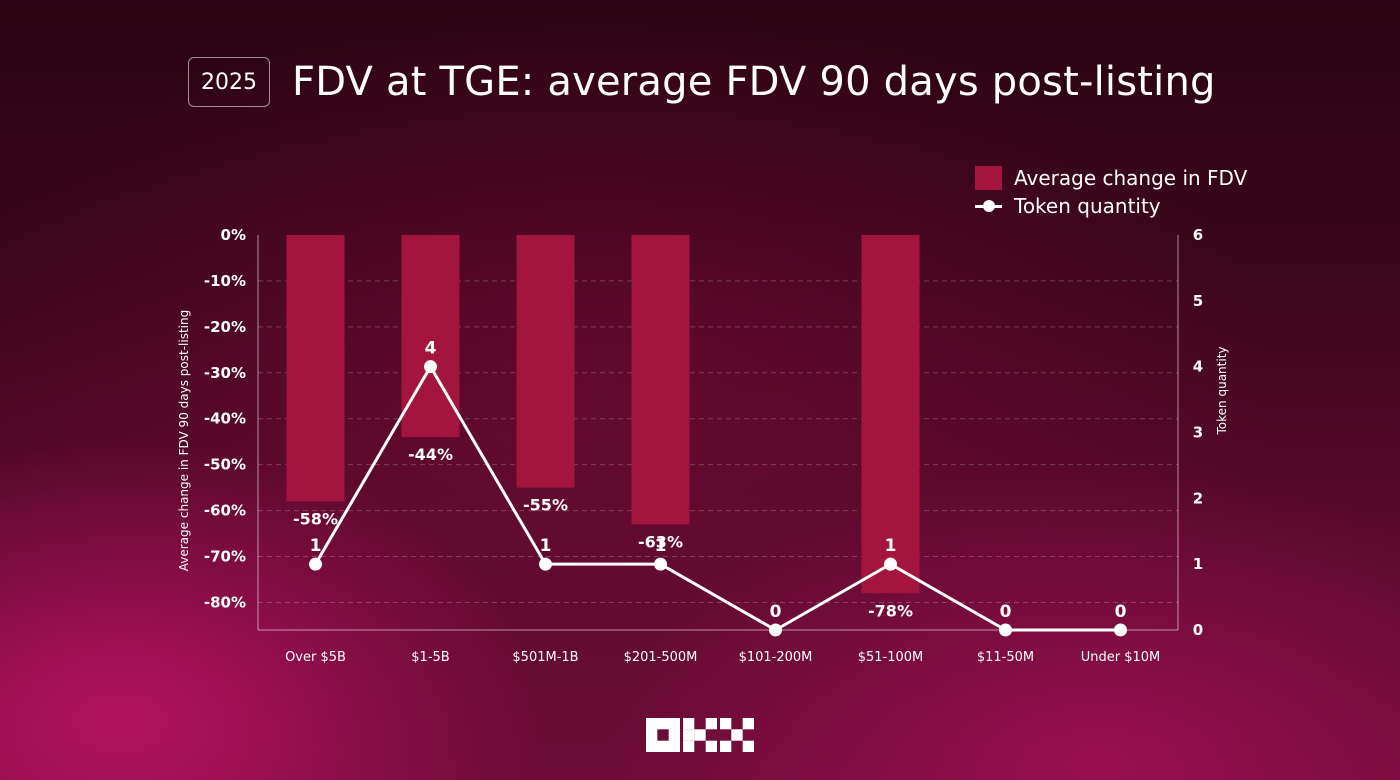  I want to click on y-tick-label: -60%, so click(225, 511).